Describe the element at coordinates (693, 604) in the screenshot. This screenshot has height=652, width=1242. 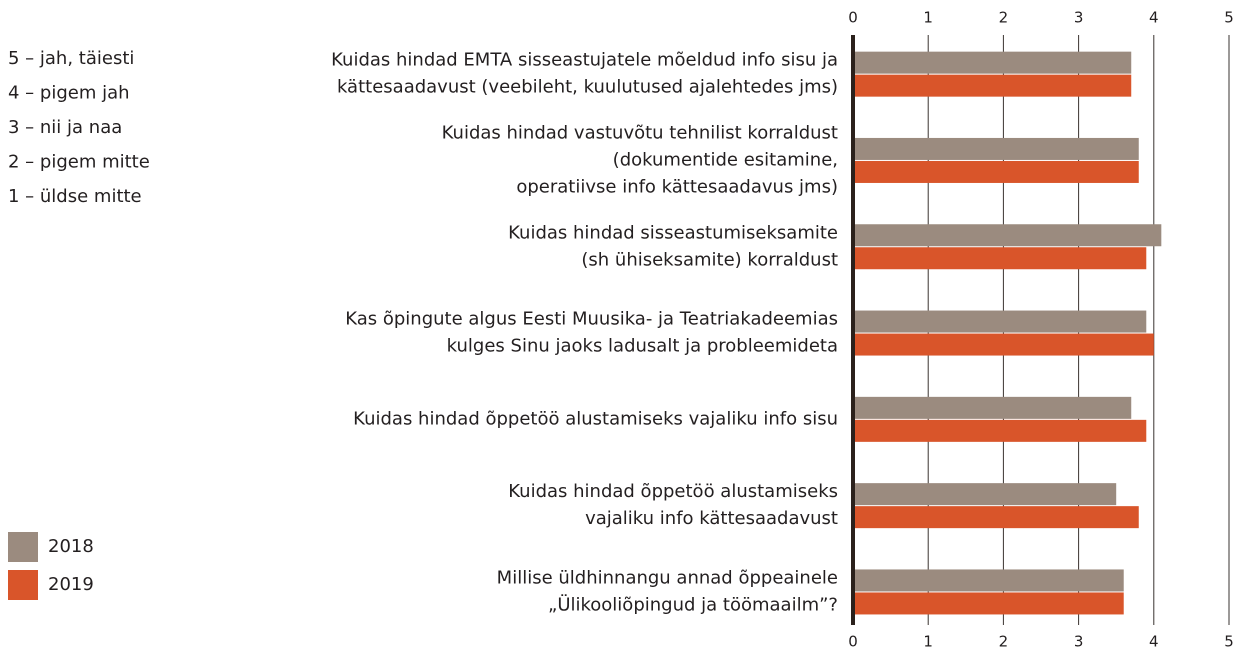
I see `category-label: „Ülikooliõpingud ja töömaailm”?` at that location.